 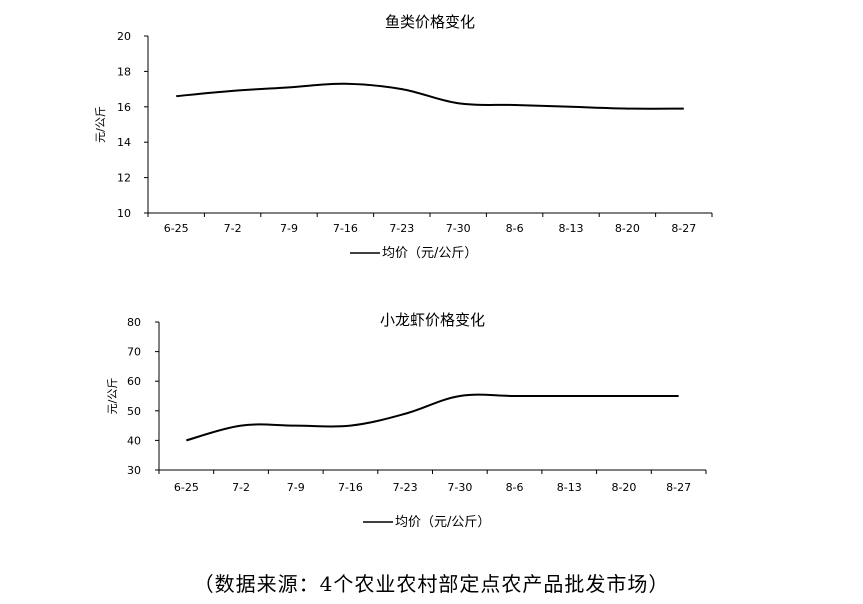 What do you see at coordinates (134, 411) in the screenshot?
I see `y-tick-label: 50` at bounding box center [134, 411].